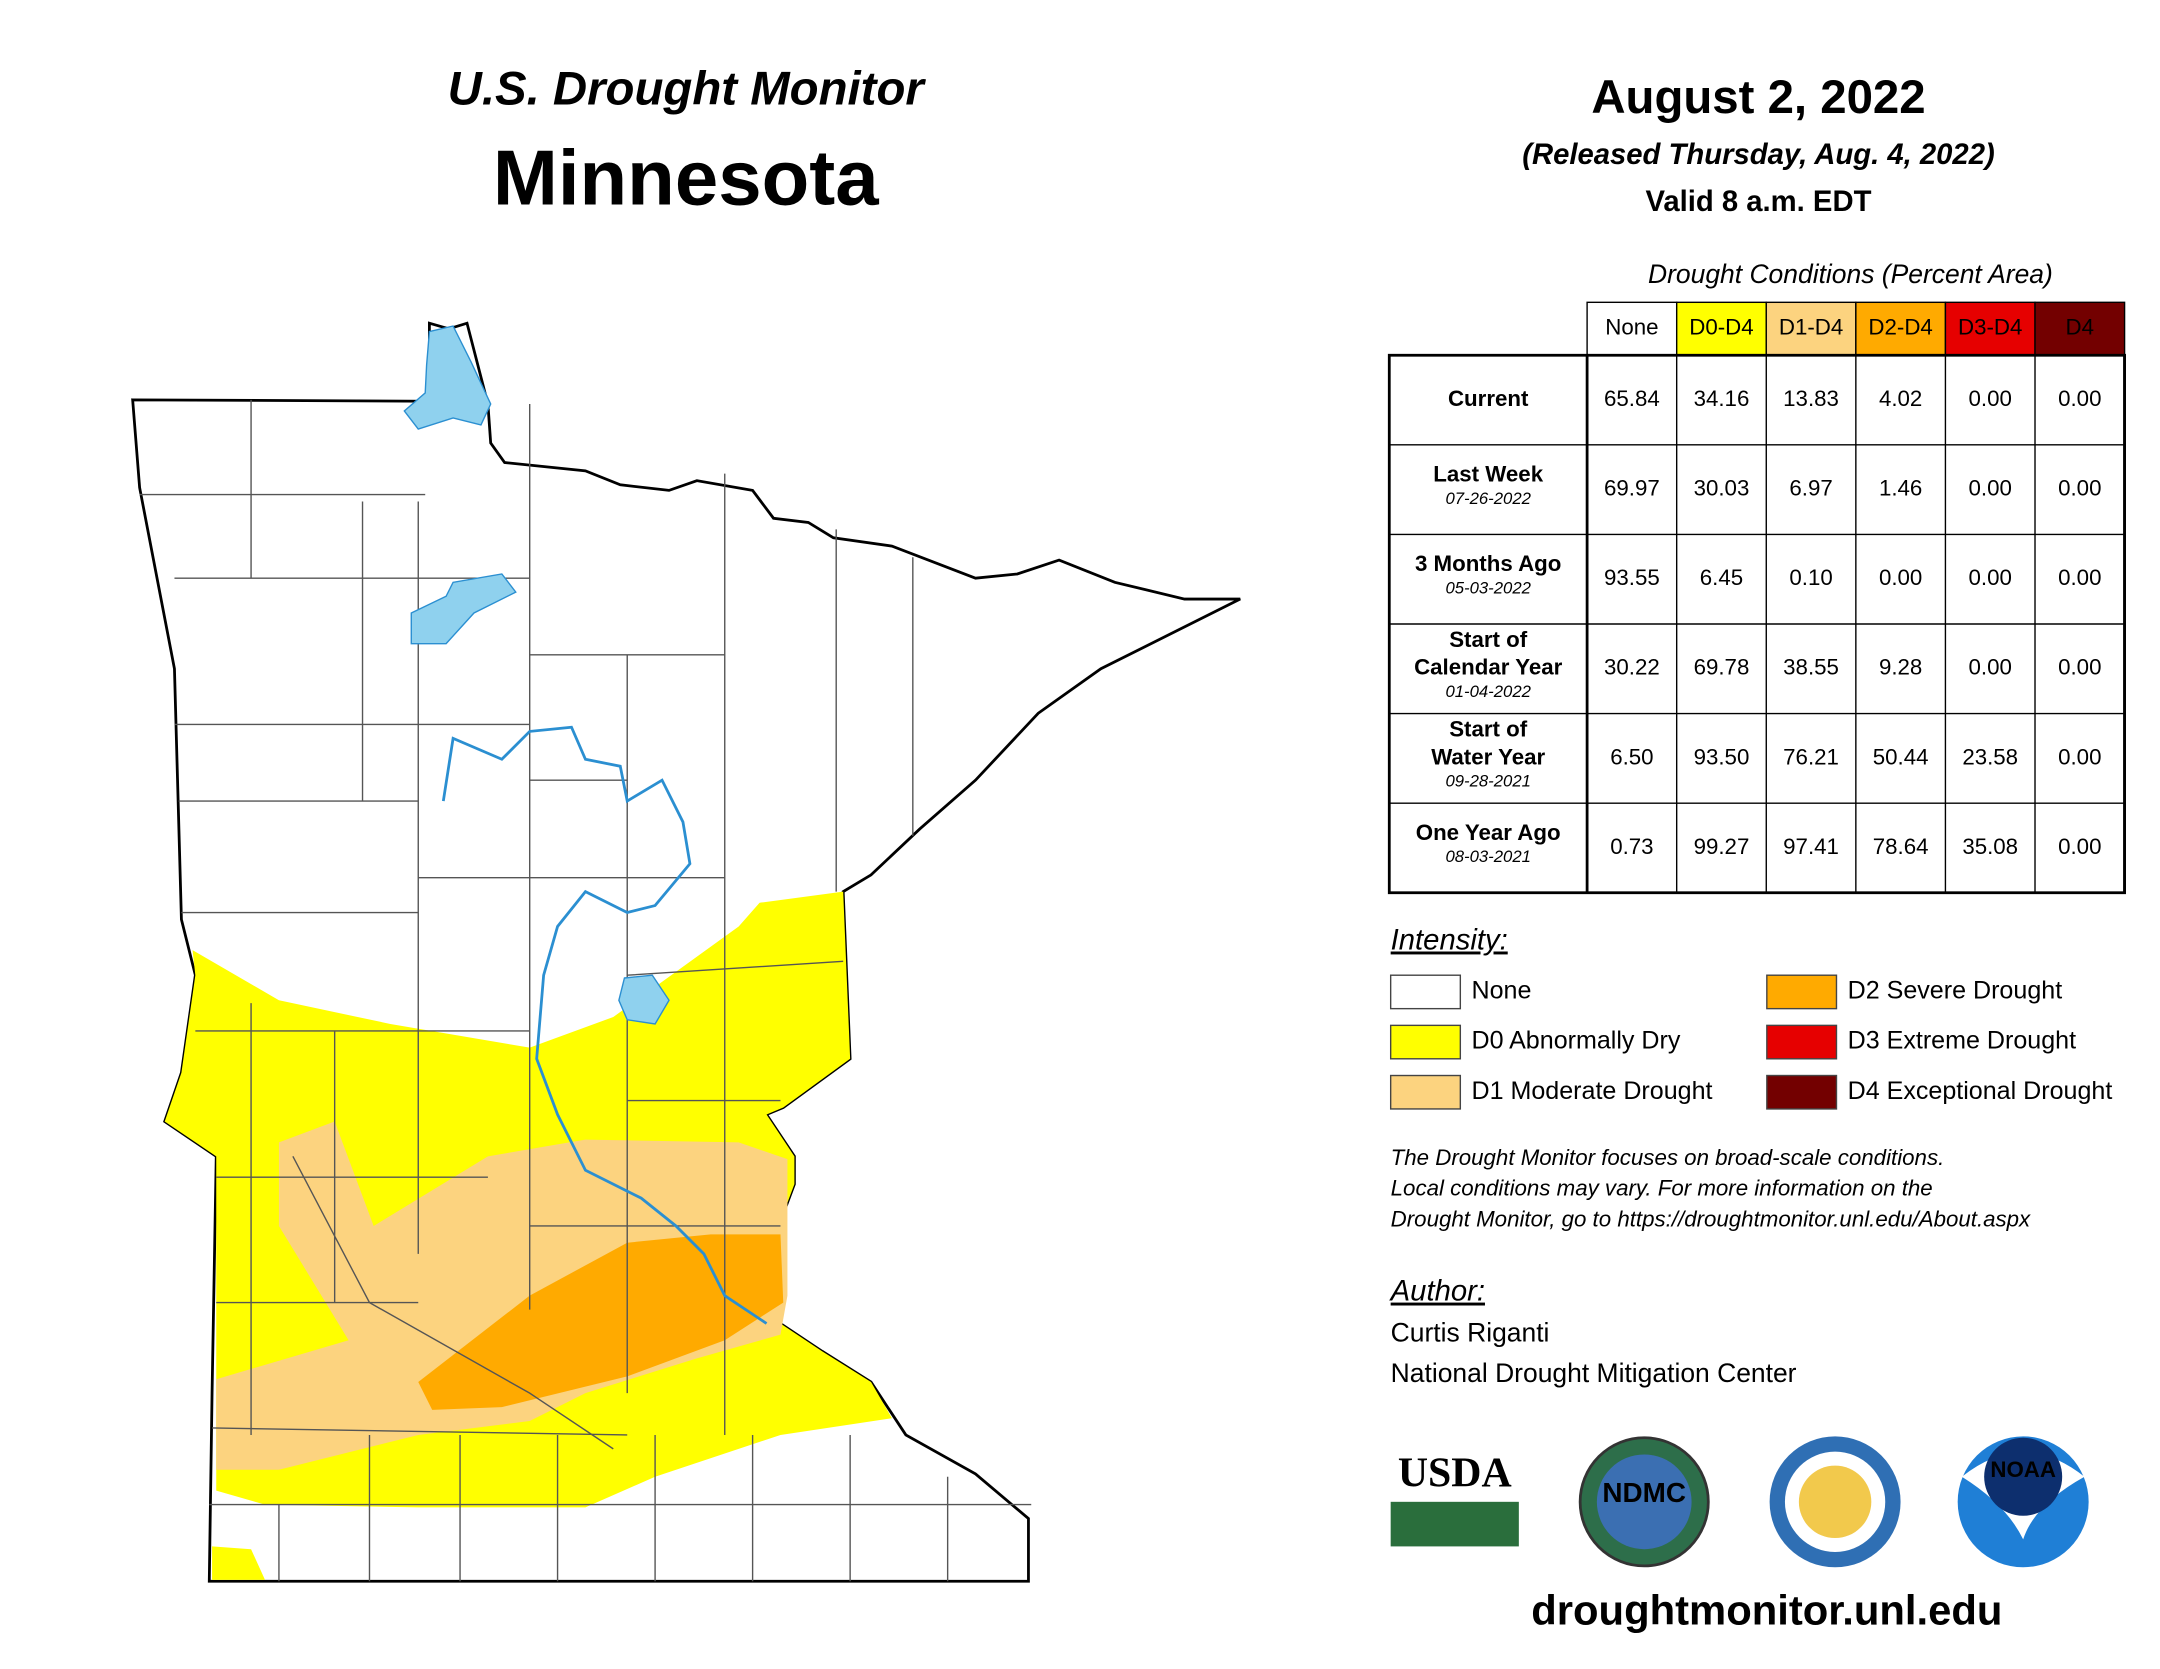 Image resolution: width=2160 pixels, height=1669 pixels. Describe the element at coordinates (1721, 327) in the screenshot. I see `column-header: D0-D4` at that location.